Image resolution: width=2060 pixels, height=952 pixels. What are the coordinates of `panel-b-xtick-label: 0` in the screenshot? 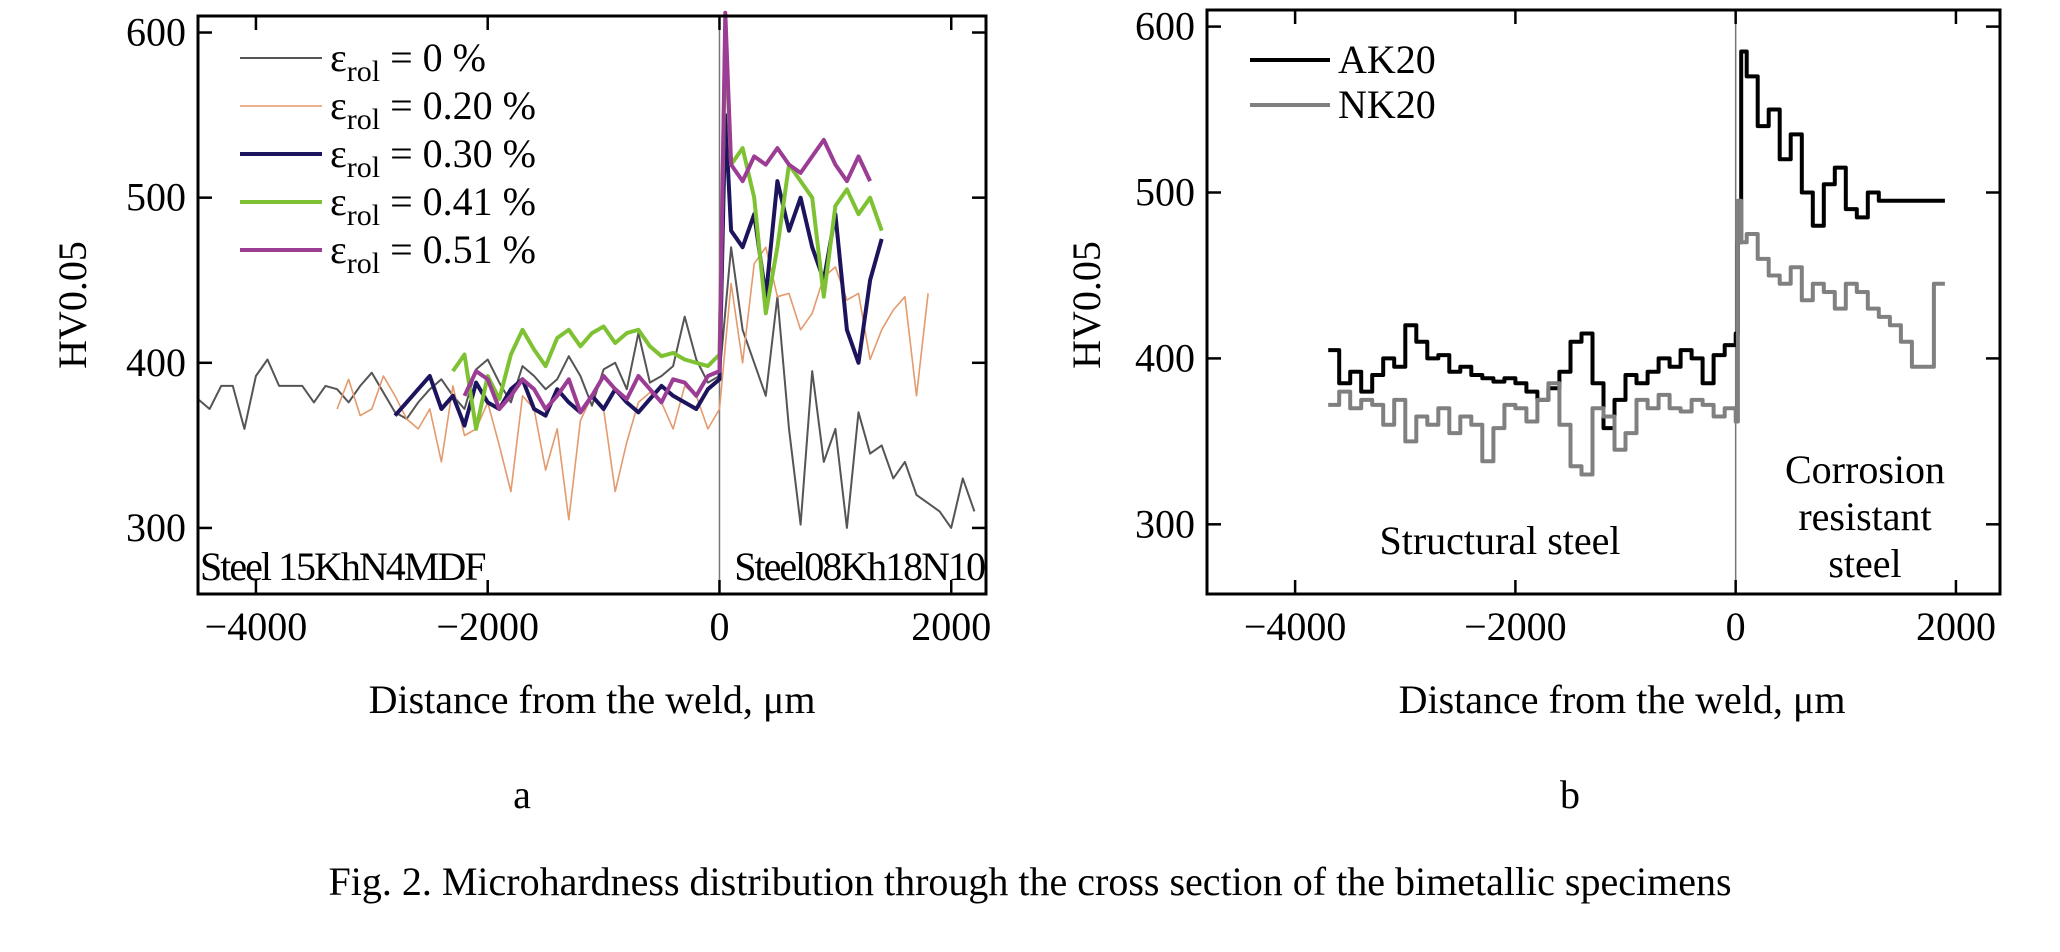 It's located at (1736, 626).